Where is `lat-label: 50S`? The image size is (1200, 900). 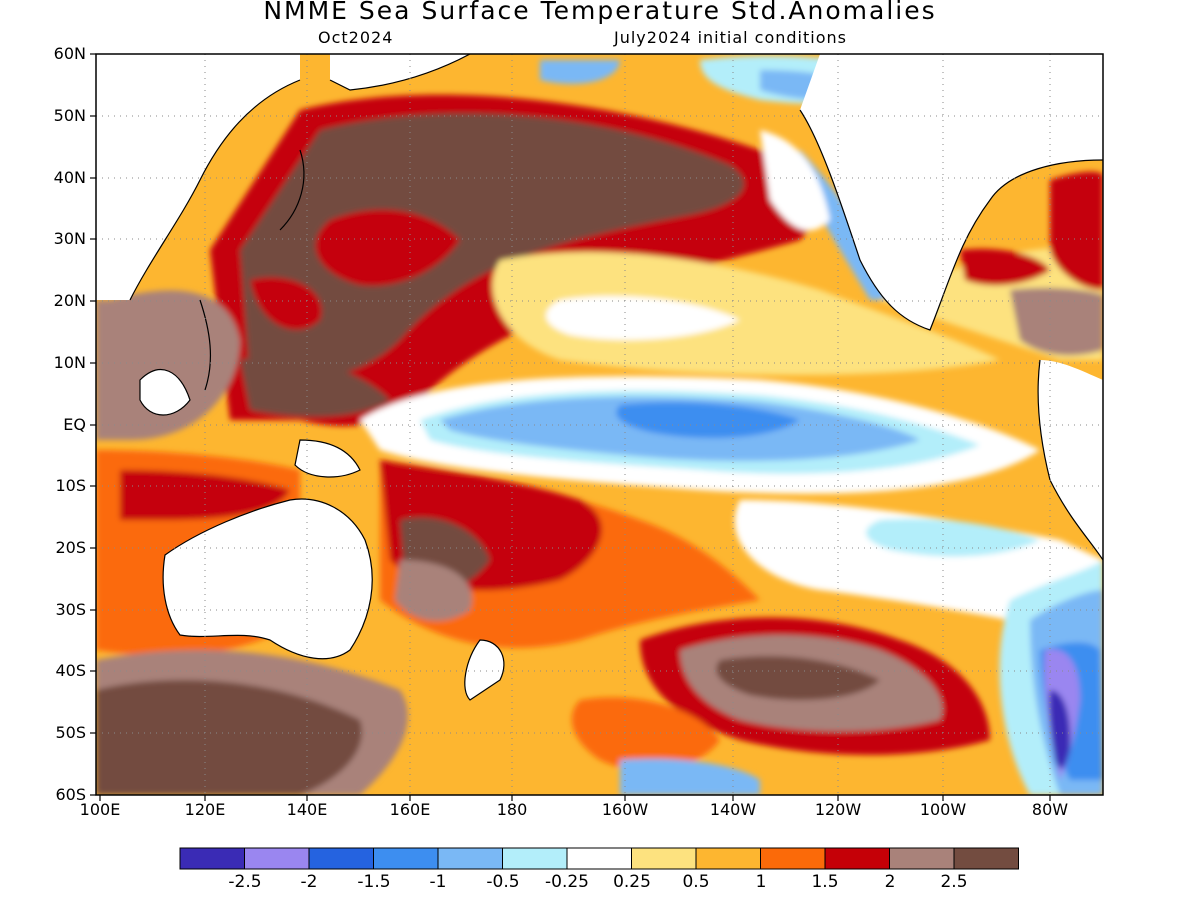 lat-label: 50S is located at coordinates (70, 732).